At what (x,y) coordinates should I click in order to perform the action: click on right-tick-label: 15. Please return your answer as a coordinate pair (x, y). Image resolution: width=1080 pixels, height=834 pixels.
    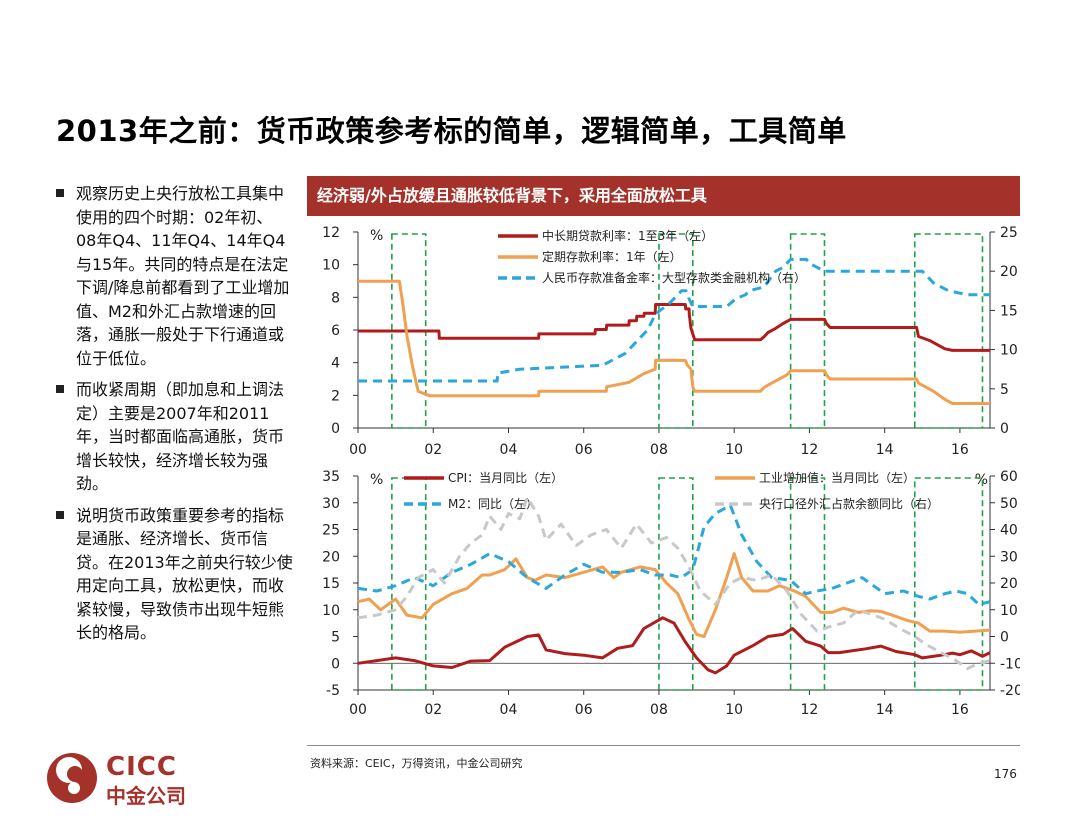
    Looking at the image, I should click on (1009, 311).